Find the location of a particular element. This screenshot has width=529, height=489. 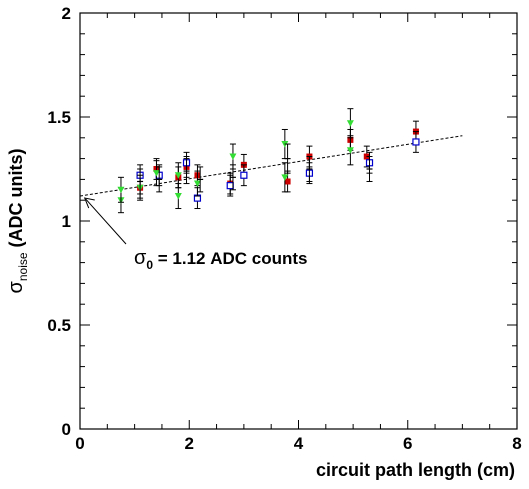

annotation-arrow-head is located at coordinates (89, 203).